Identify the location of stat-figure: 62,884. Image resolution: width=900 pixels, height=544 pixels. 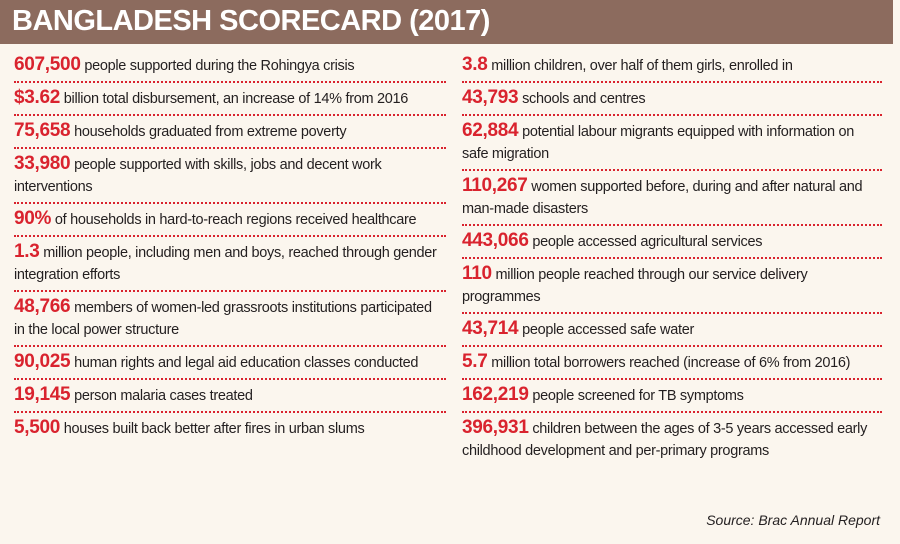
(490, 130).